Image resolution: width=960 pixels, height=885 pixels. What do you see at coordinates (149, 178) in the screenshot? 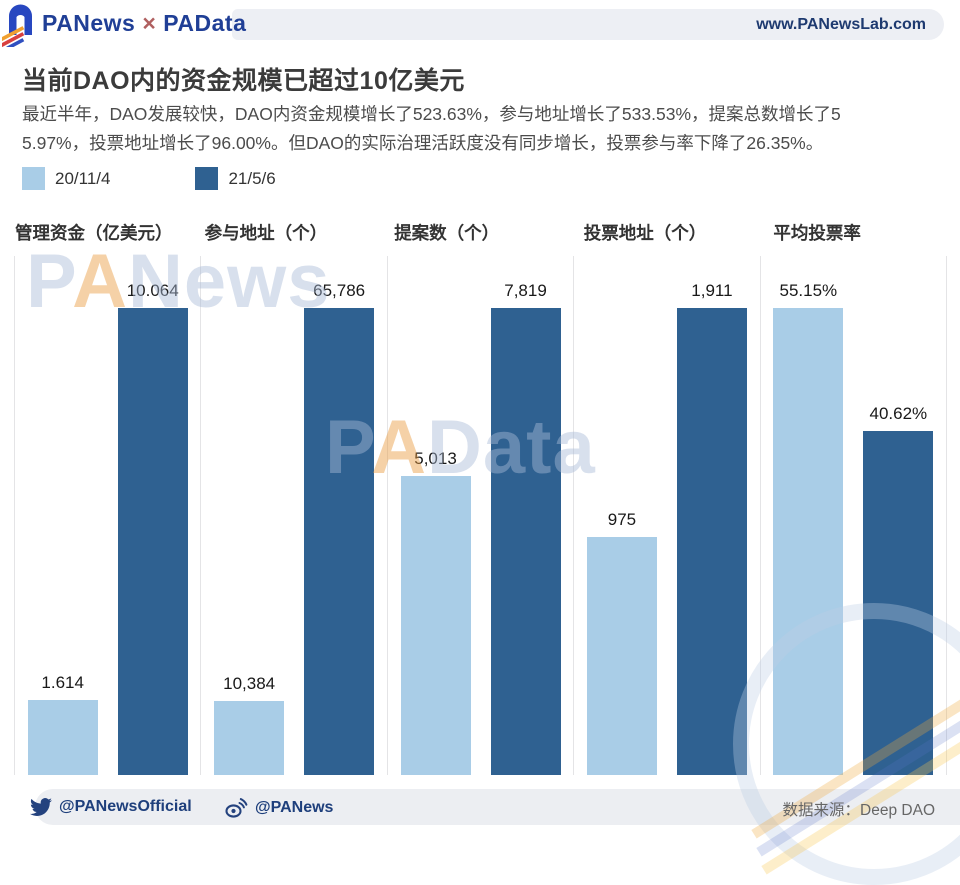
I see `legend: 20/11/4 21/5/6` at bounding box center [149, 178].